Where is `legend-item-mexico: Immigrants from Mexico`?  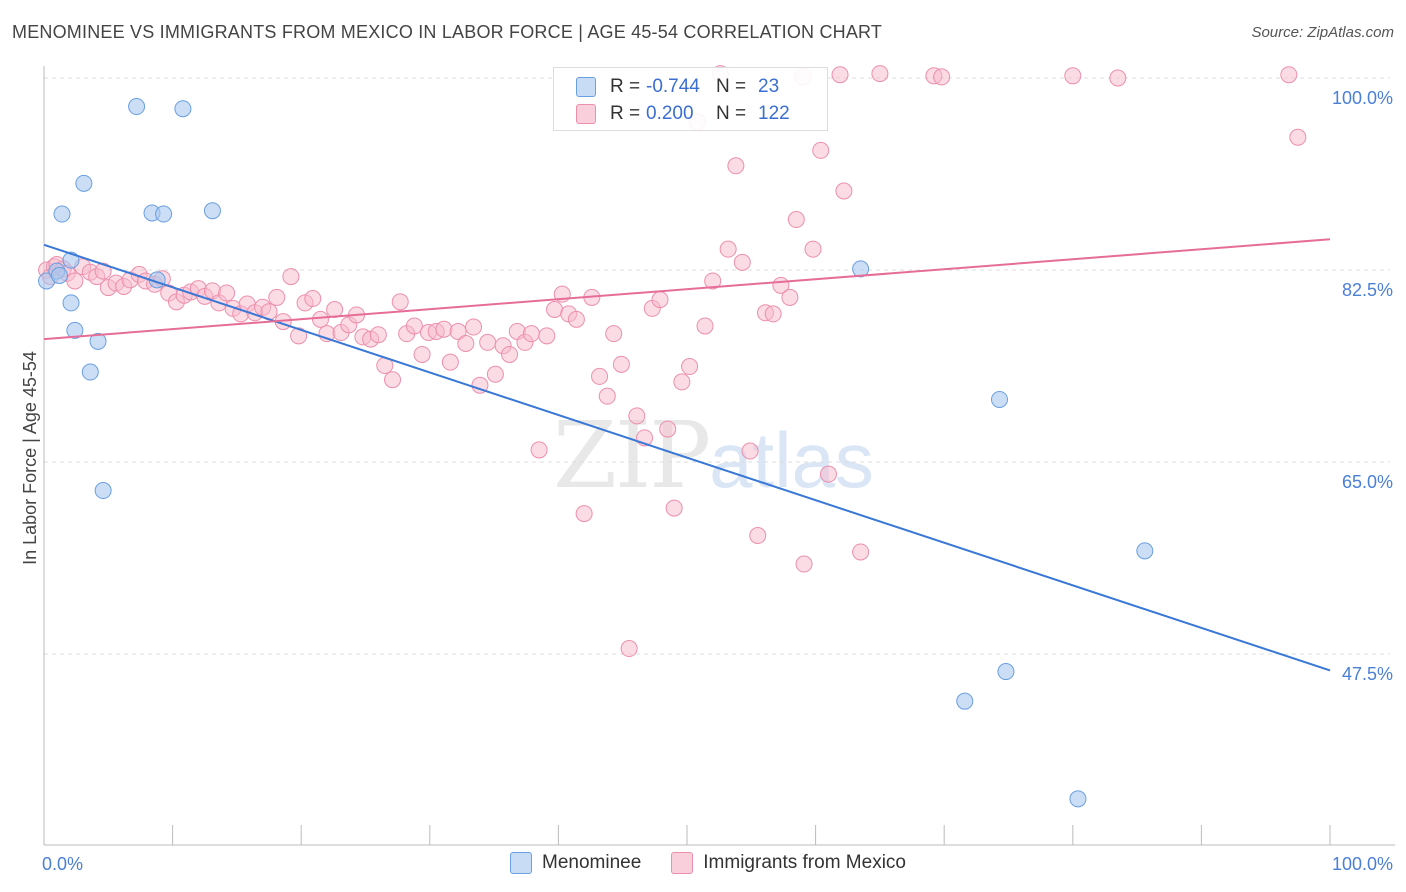
legend-item-mexico: Immigrants from Mexico is located at coordinates (788, 863).